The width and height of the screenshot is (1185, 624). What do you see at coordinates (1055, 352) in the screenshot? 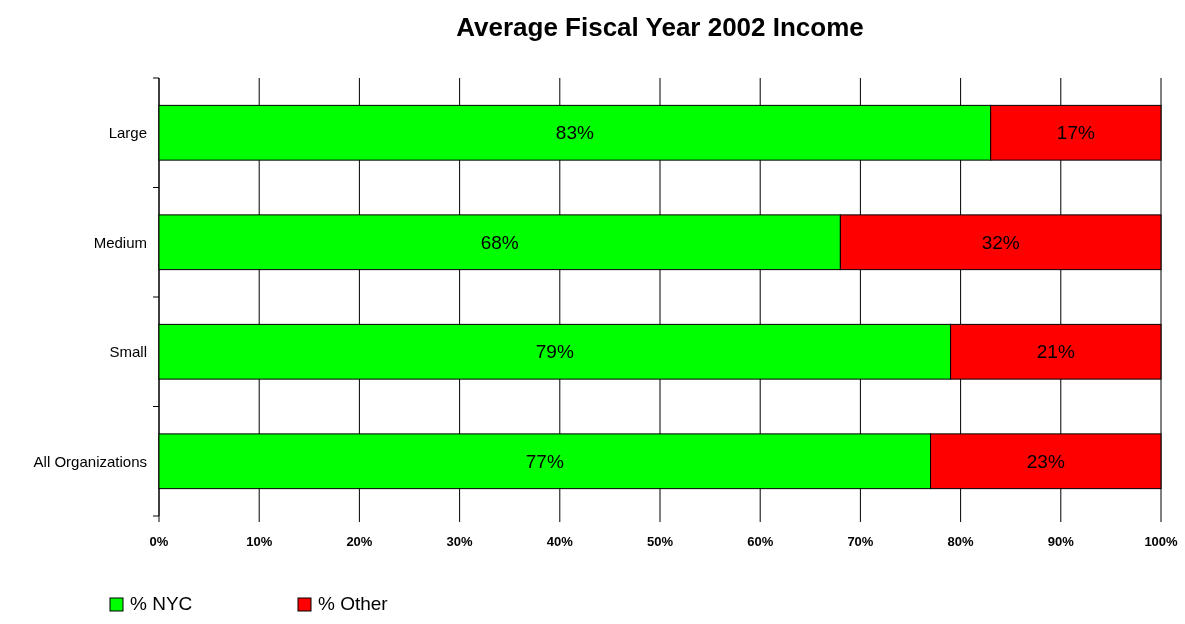
I see `data-label: 21%` at bounding box center [1055, 352].